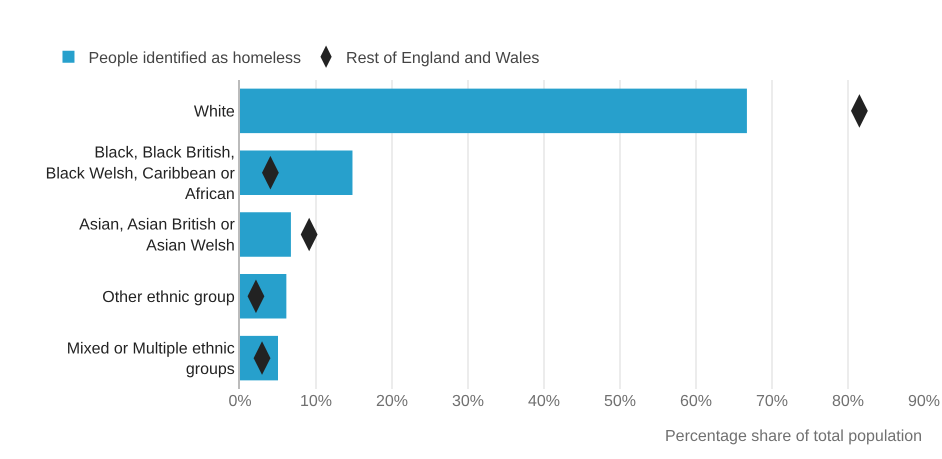  Describe the element at coordinates (772, 401) in the screenshot. I see `x-tick-label: 70%` at that location.